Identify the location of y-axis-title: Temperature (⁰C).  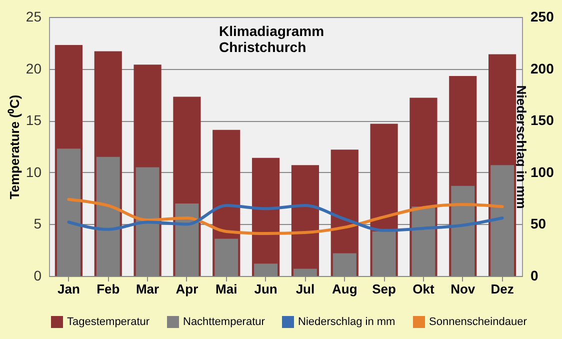
(14, 147).